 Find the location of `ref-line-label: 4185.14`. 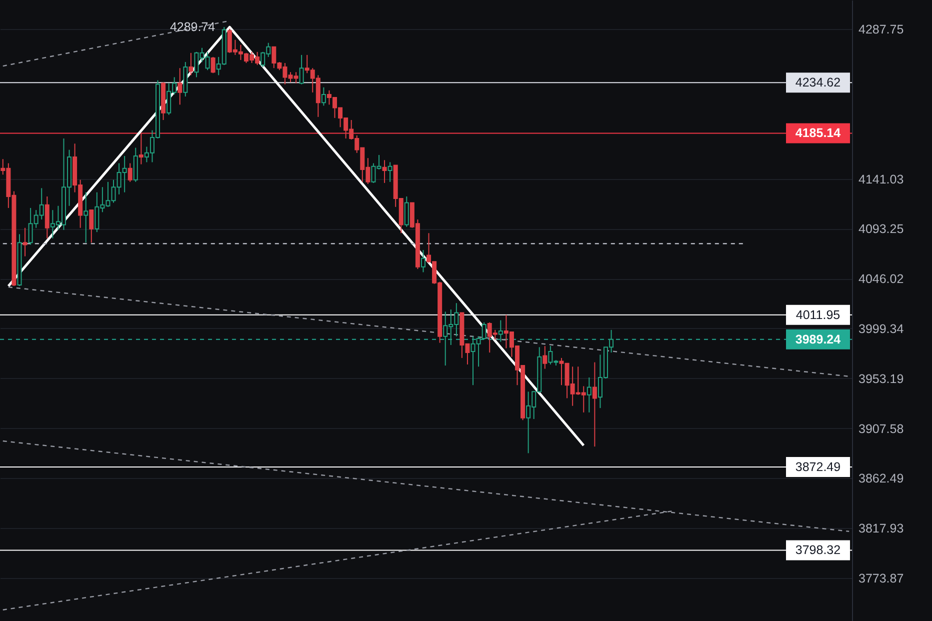

ref-line-label: 4185.14 is located at coordinates (818, 133).